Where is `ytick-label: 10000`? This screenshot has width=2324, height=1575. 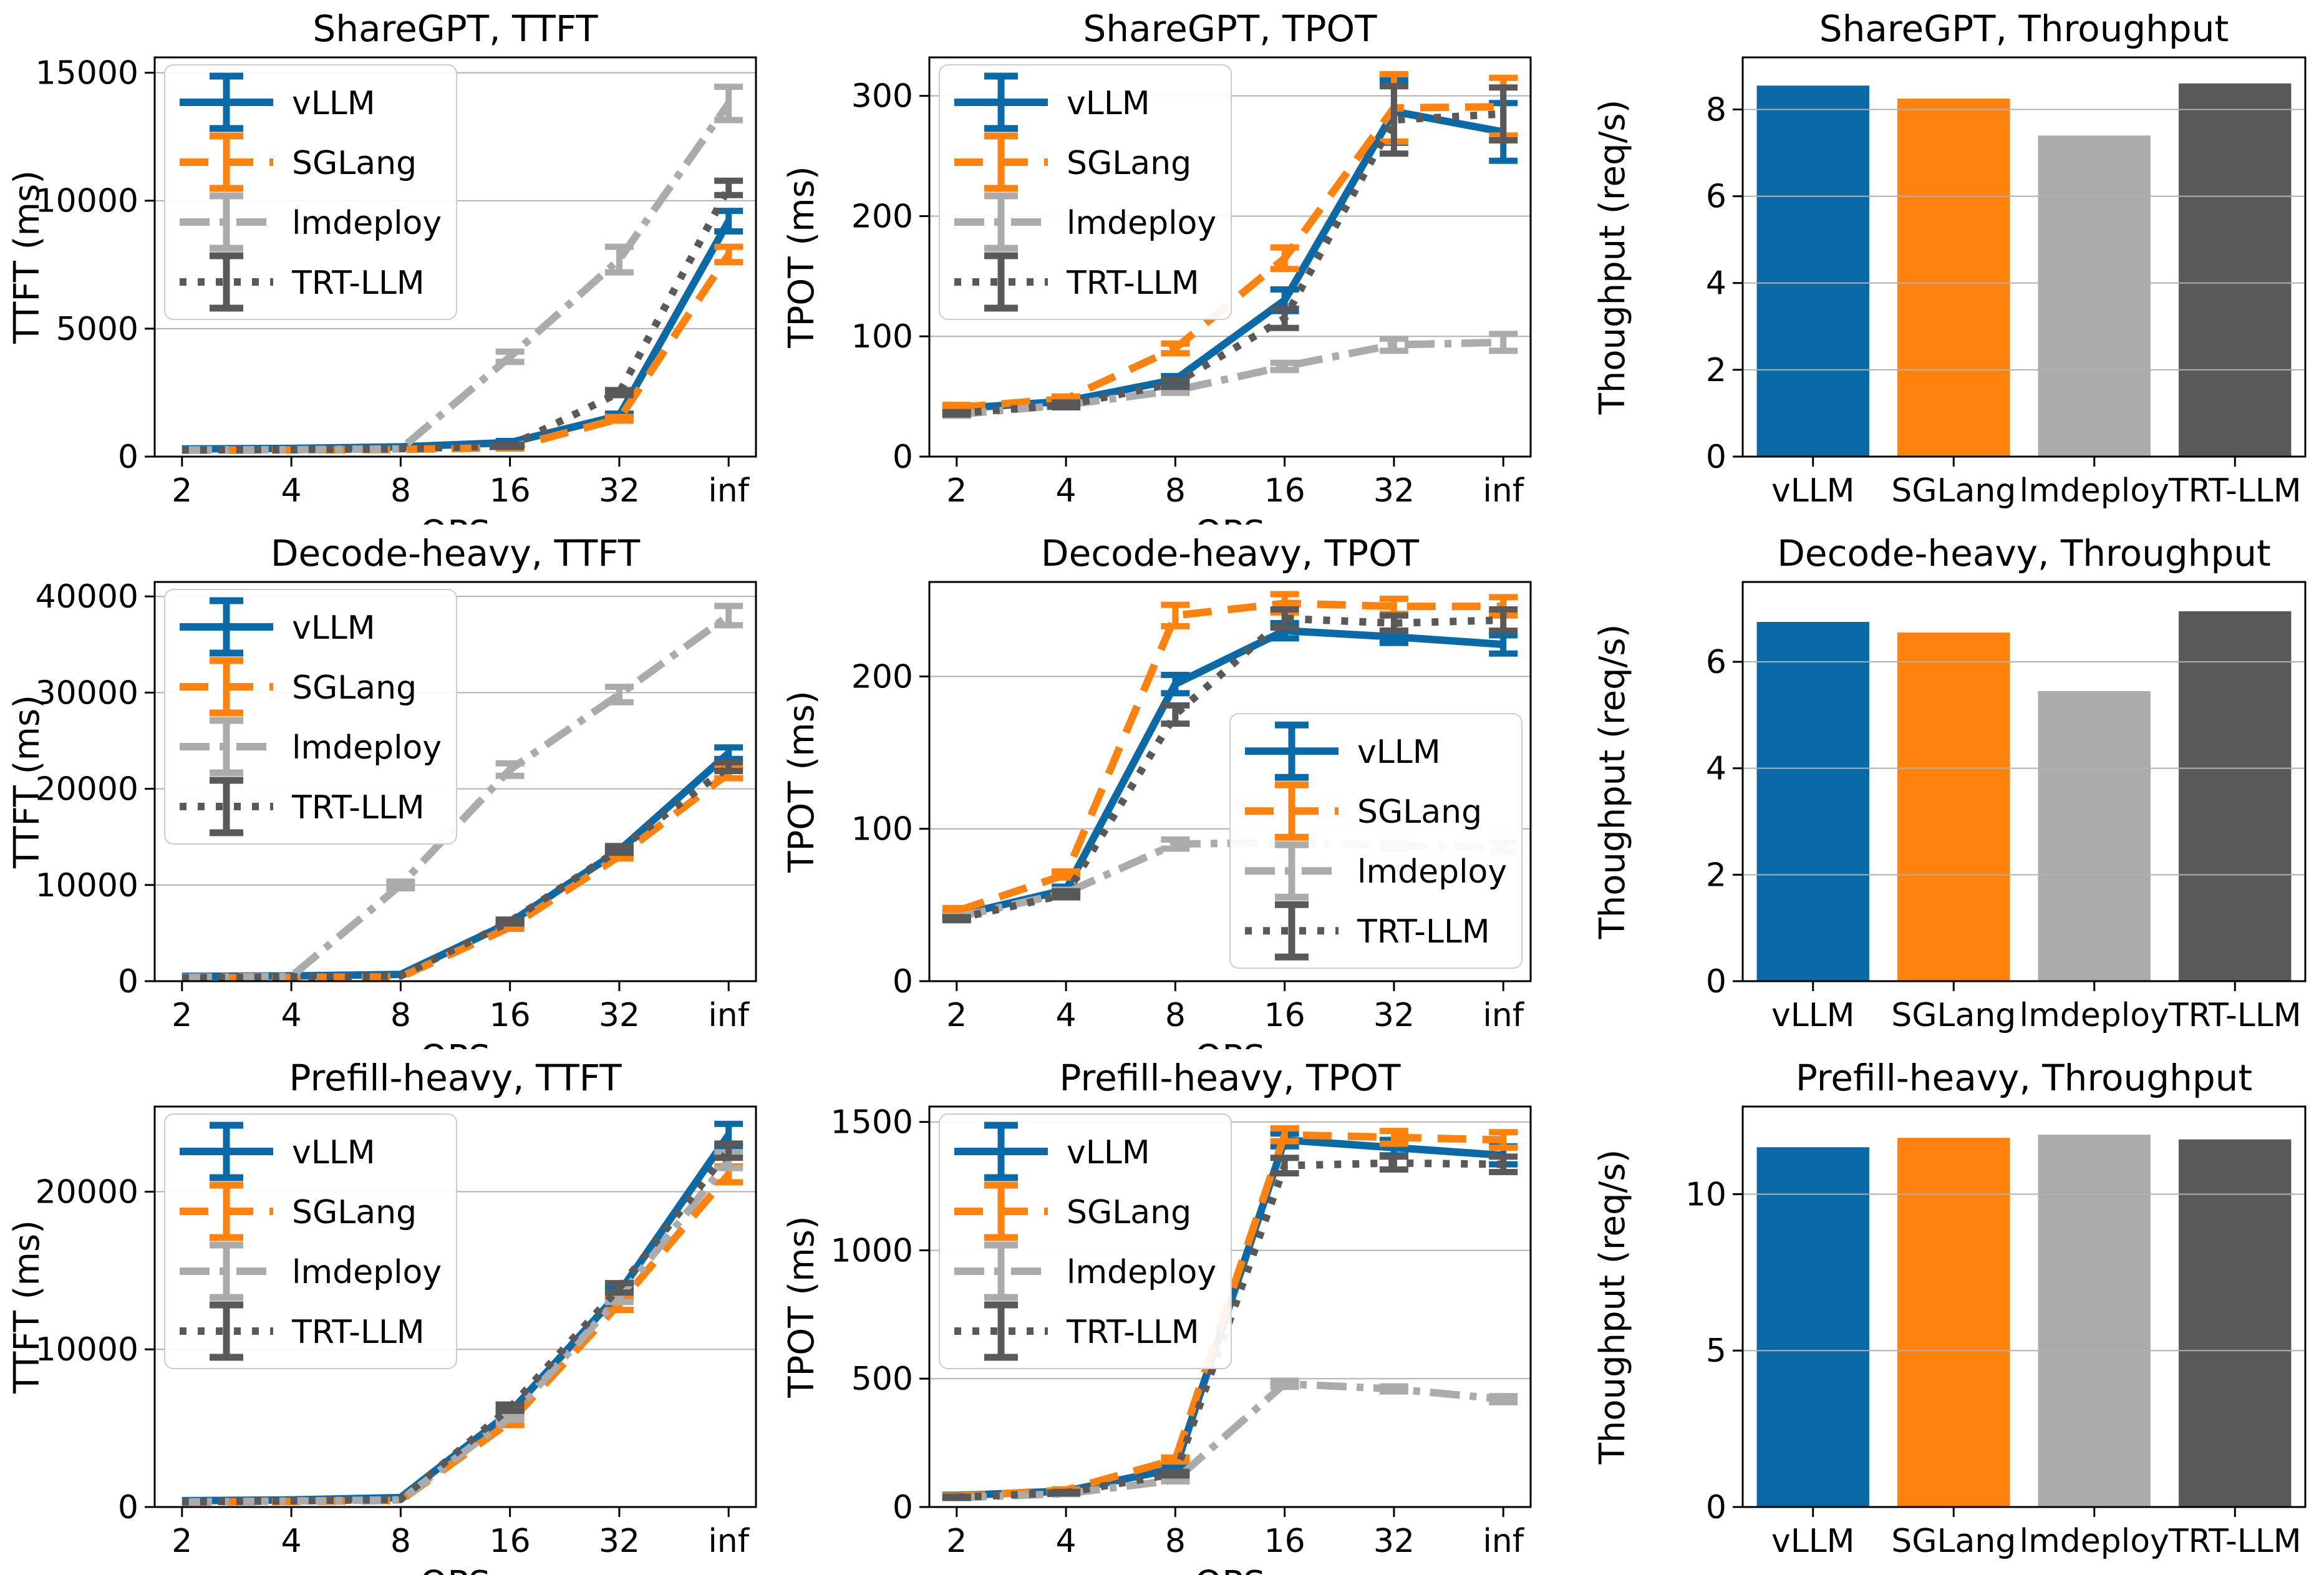 ytick-label: 10000 is located at coordinates (87, 885).